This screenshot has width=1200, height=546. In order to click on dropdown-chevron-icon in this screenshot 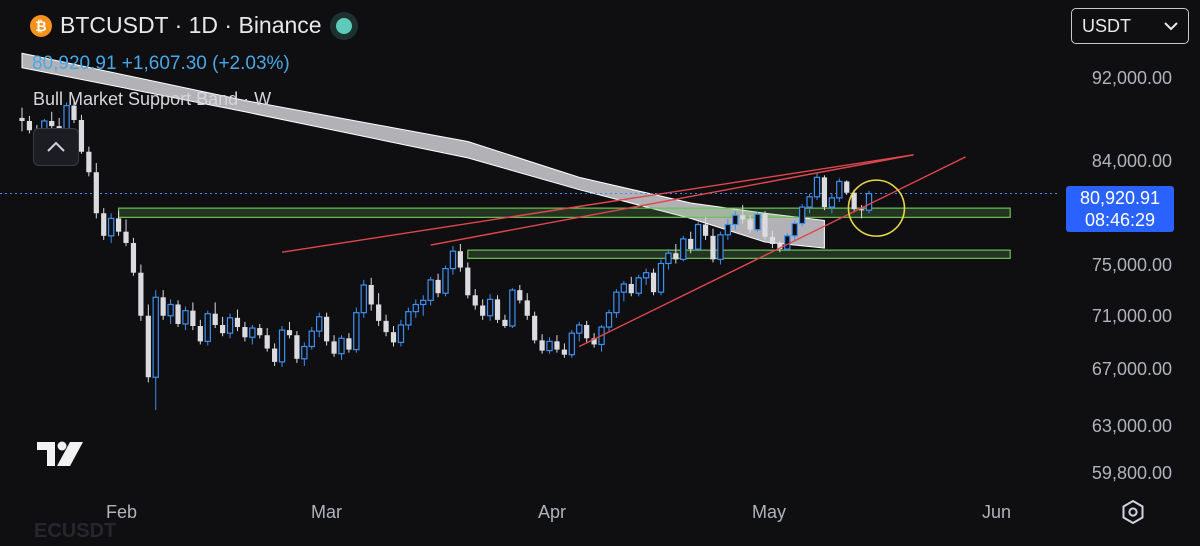, I will do `click(1171, 25)`.